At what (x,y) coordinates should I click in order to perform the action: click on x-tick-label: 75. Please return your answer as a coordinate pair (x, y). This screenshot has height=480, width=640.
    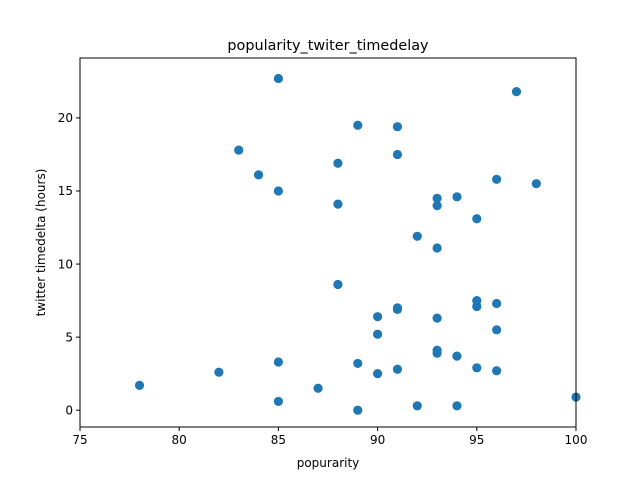
    Looking at the image, I should click on (79, 440).